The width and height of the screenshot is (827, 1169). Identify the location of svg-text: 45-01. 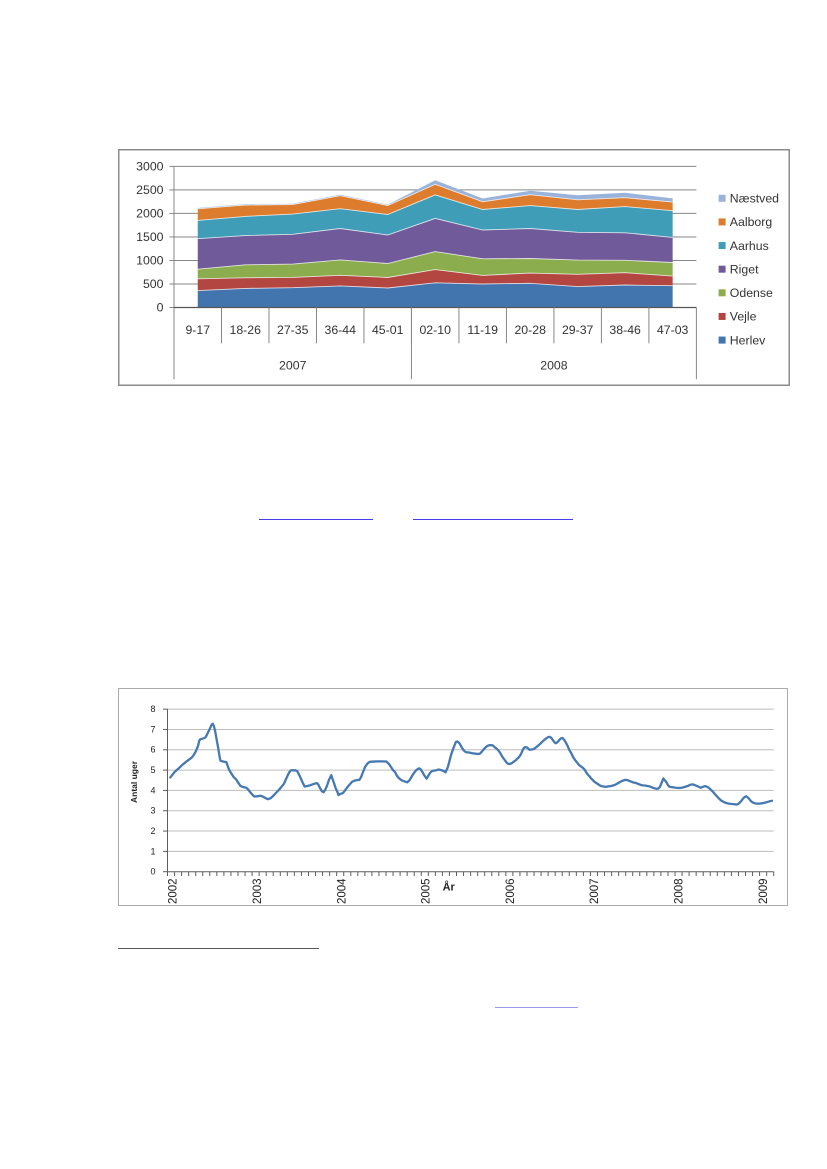
(388, 330).